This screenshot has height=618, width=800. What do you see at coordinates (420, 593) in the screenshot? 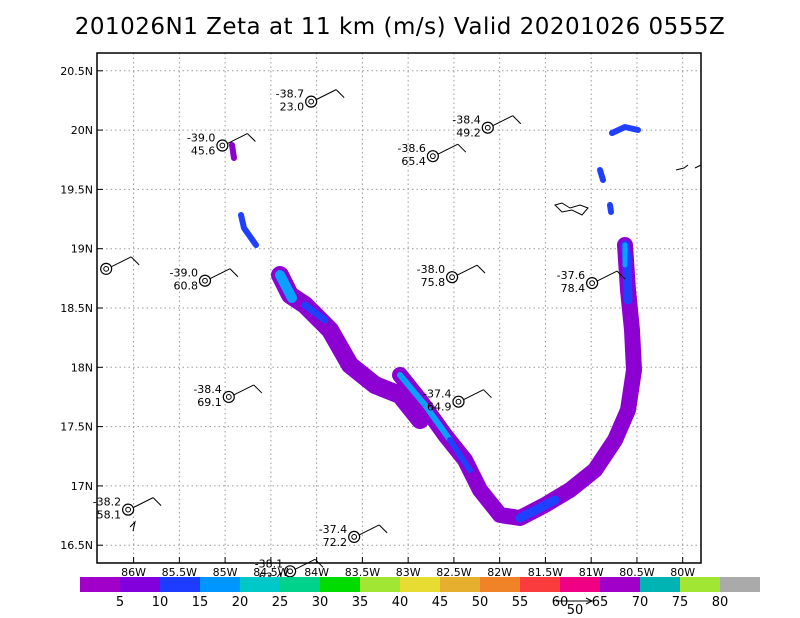
I see `colorbar: 5 10 15 20 25 30 35 40 45 50 55 60 65 70 75 80` at bounding box center [420, 593].